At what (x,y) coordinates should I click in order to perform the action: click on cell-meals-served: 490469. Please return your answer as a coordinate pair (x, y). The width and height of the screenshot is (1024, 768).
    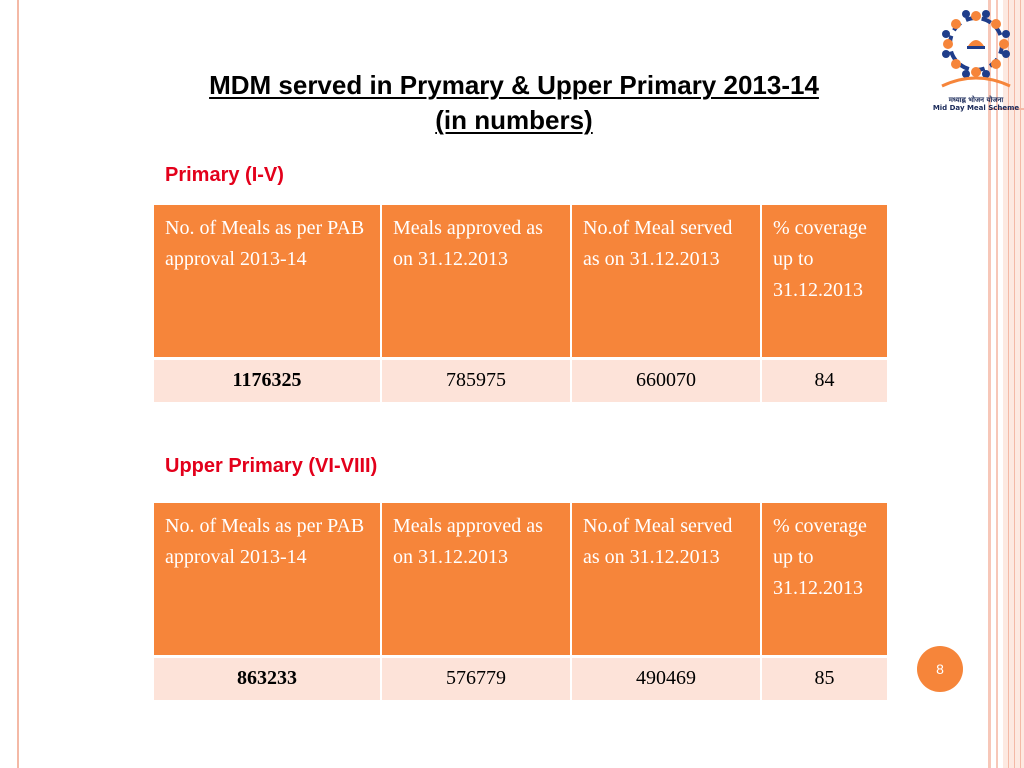
    Looking at the image, I should click on (666, 678).